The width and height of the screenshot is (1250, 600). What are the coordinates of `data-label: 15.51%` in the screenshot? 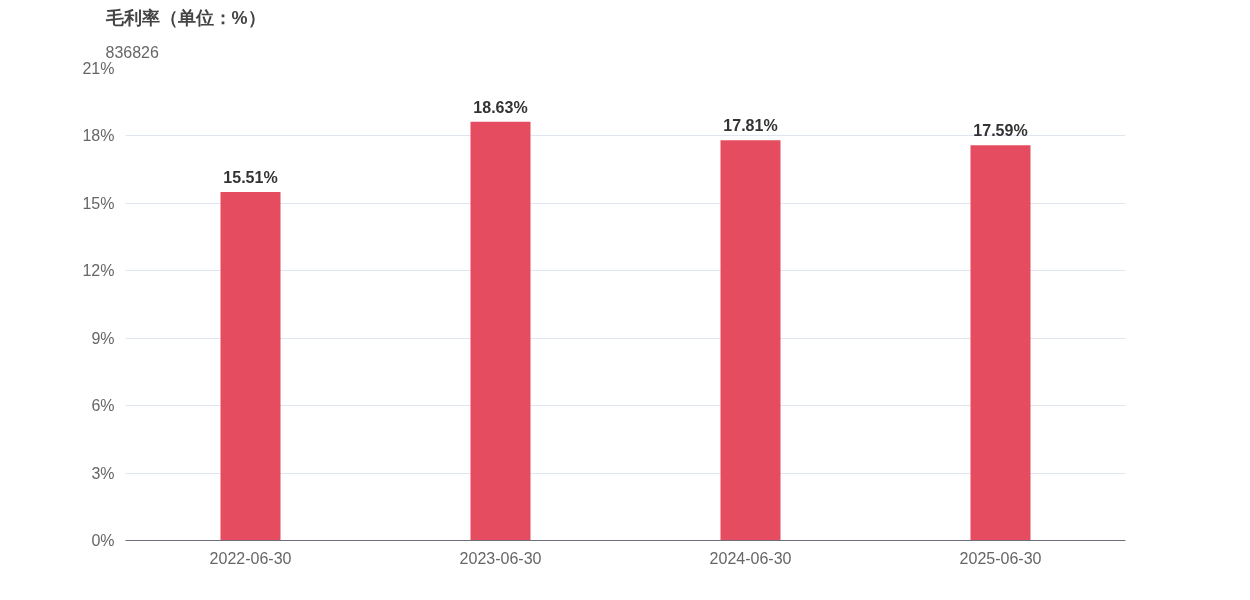 It's located at (250, 177).